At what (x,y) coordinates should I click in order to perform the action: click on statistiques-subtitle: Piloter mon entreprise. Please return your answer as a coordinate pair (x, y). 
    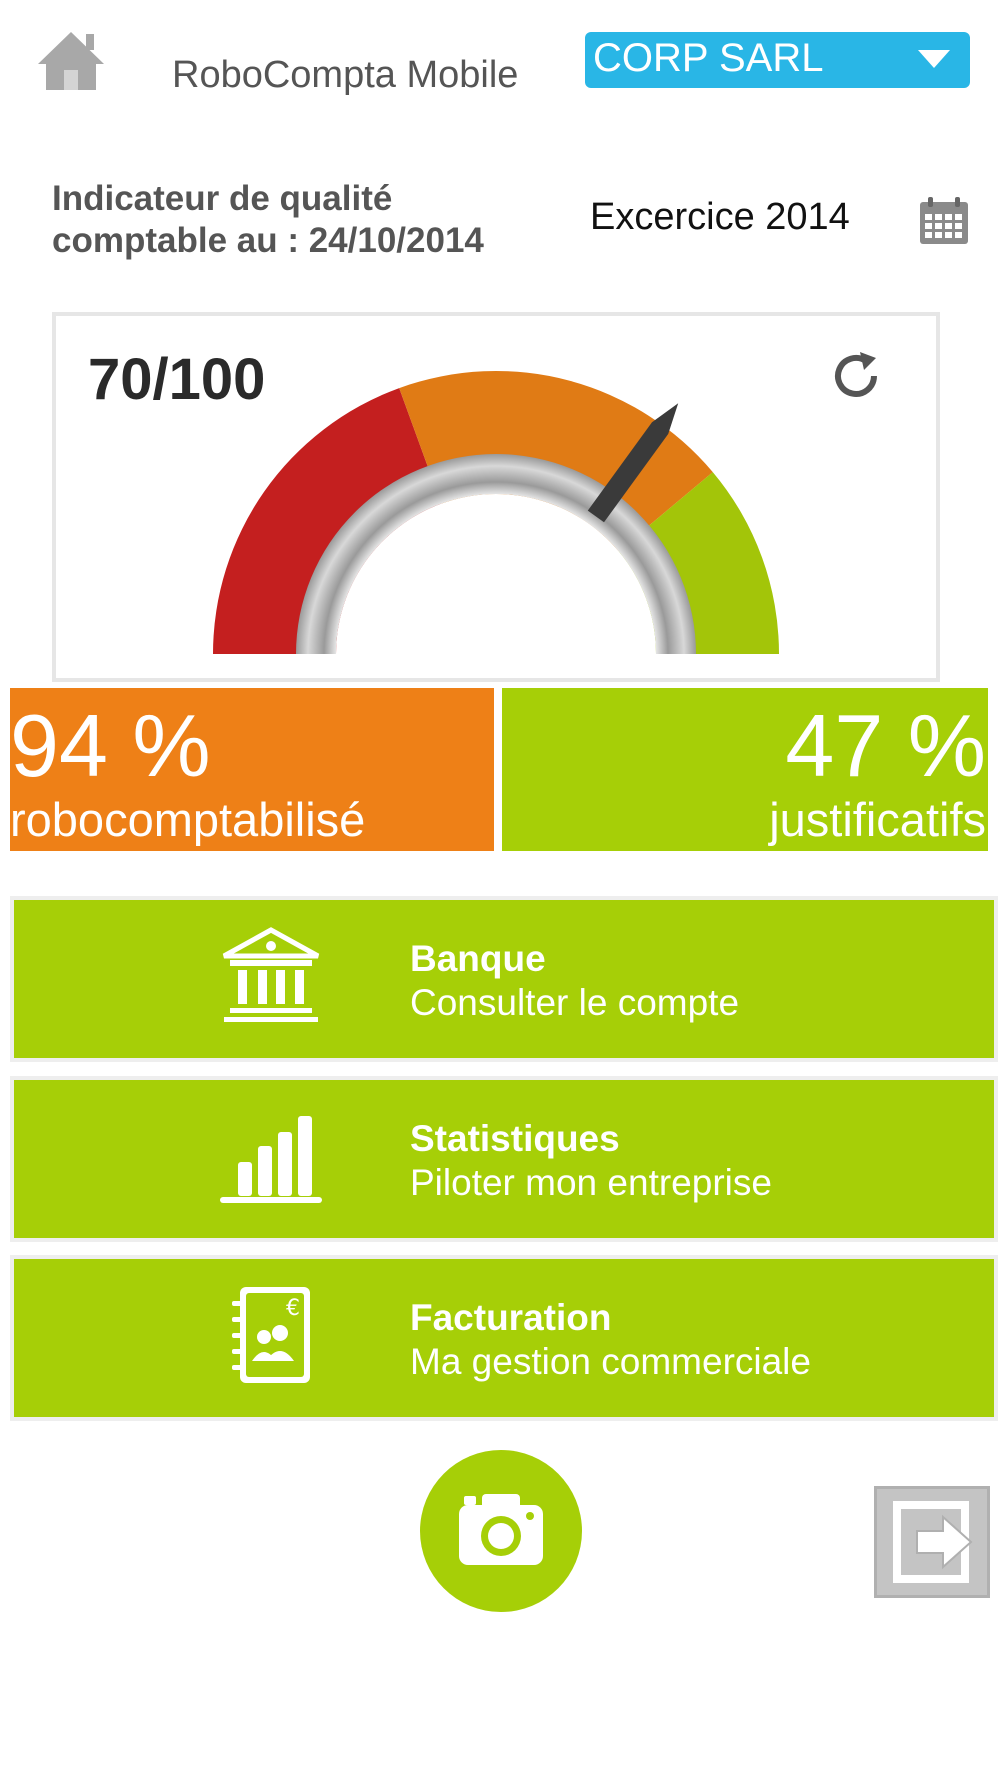
    Looking at the image, I should click on (591, 1182).